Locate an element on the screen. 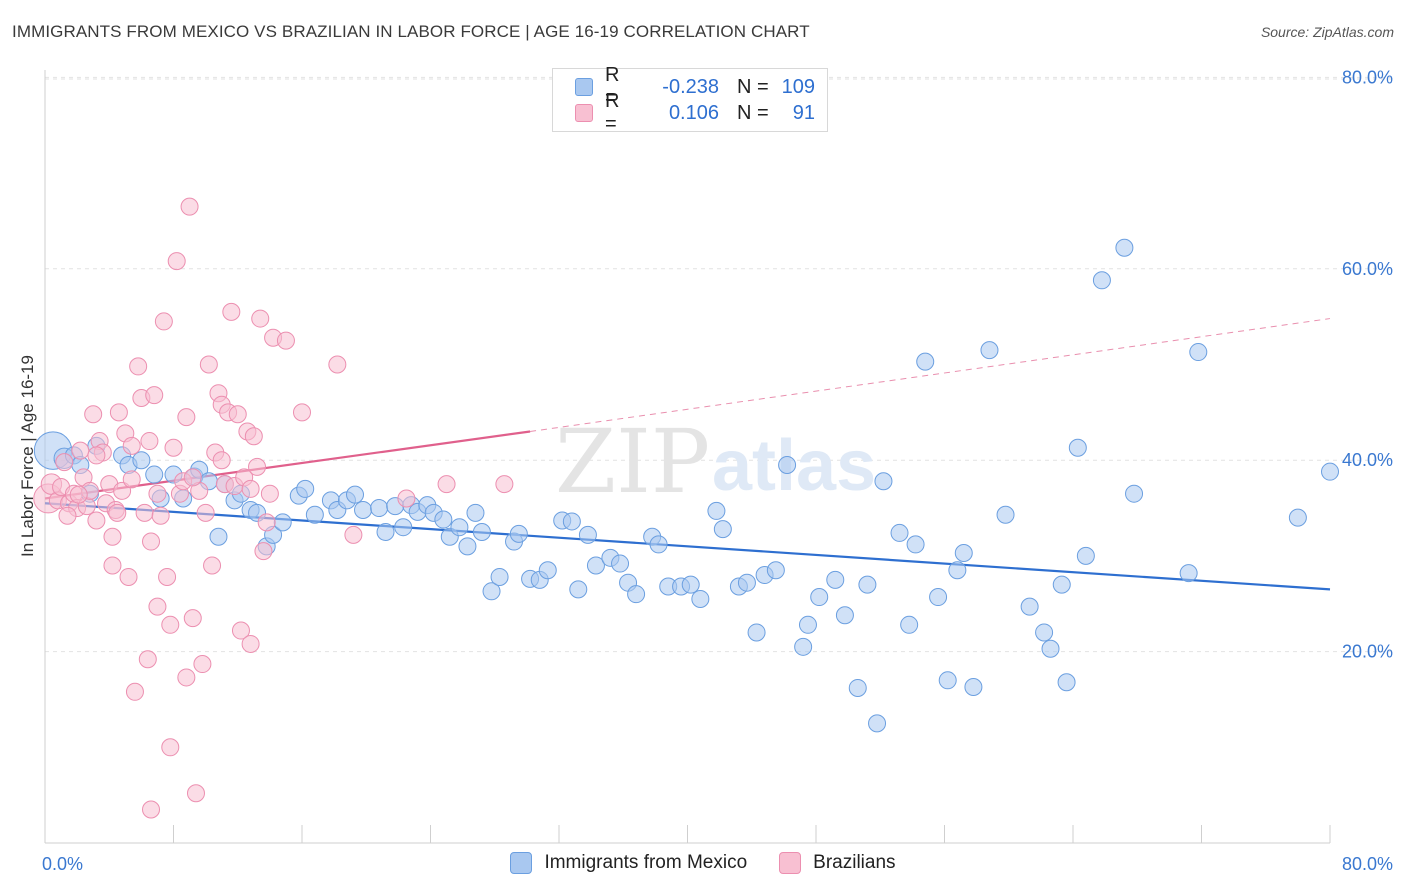 Image resolution: width=1406 pixels, height=892 pixels. bottom-legend-swatch-mexico is located at coordinates (521, 863).